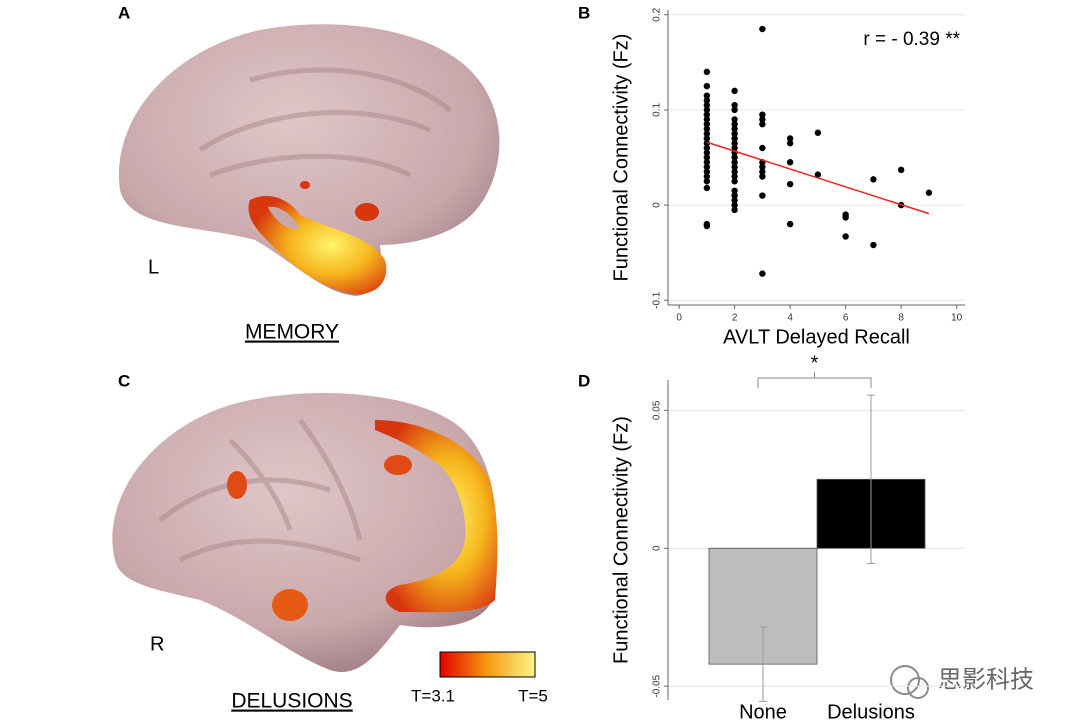 Image resolution: width=1080 pixels, height=726 pixels. Describe the element at coordinates (846, 318) in the screenshot. I see `x-tick-label: 6` at that location.